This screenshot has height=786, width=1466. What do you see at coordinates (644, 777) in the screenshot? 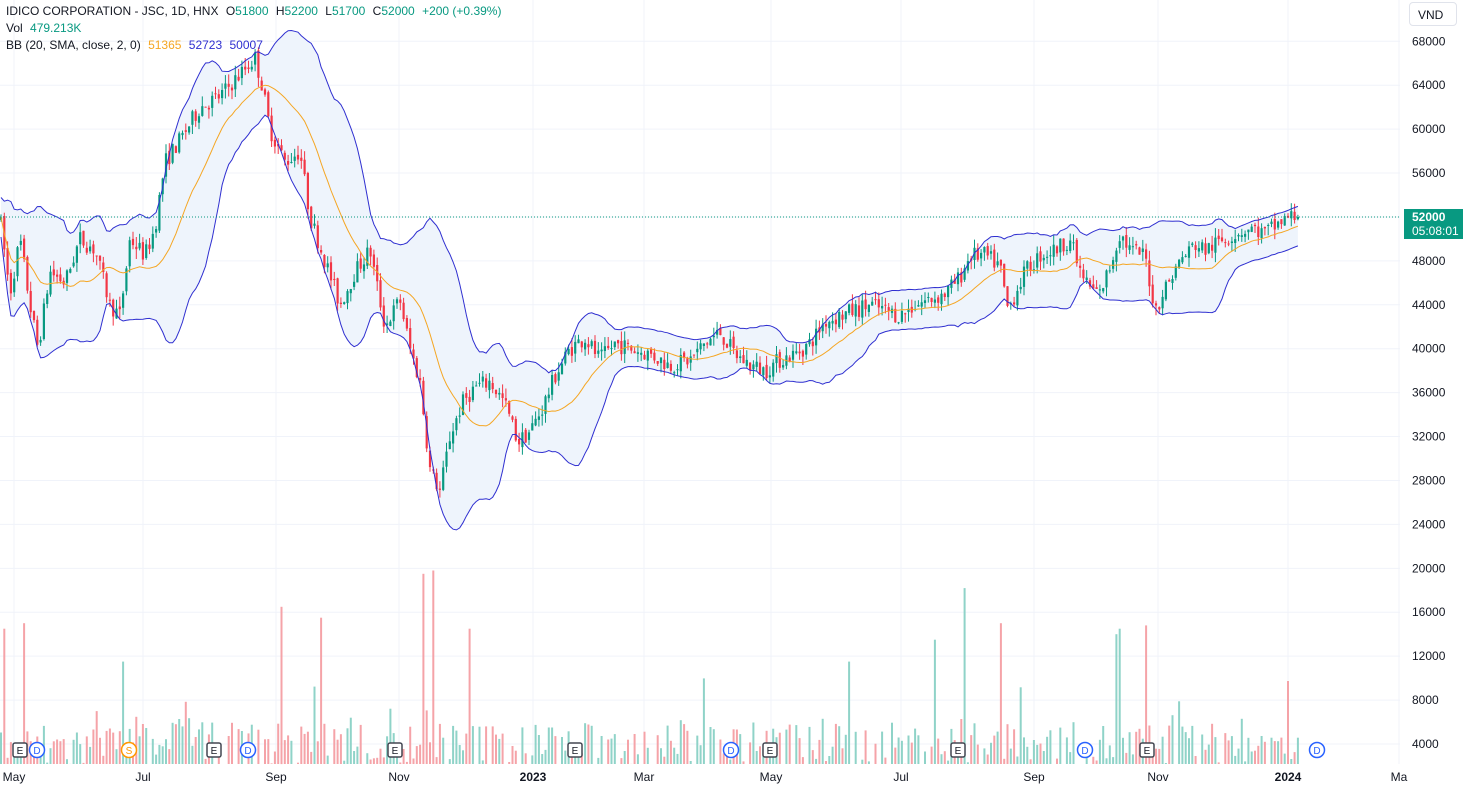
I see `time-tick-label: Mar` at bounding box center [644, 777].